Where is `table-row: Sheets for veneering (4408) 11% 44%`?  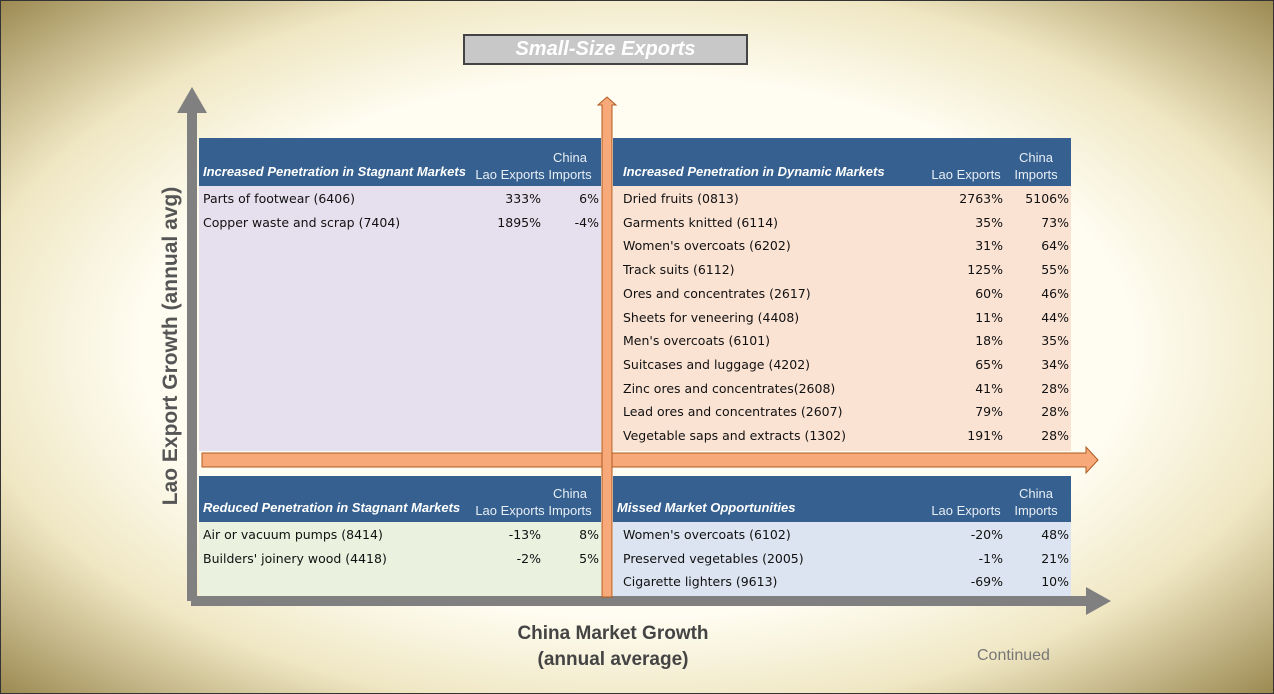
table-row: Sheets for veneering (4408) 11% 44% is located at coordinates (842, 318).